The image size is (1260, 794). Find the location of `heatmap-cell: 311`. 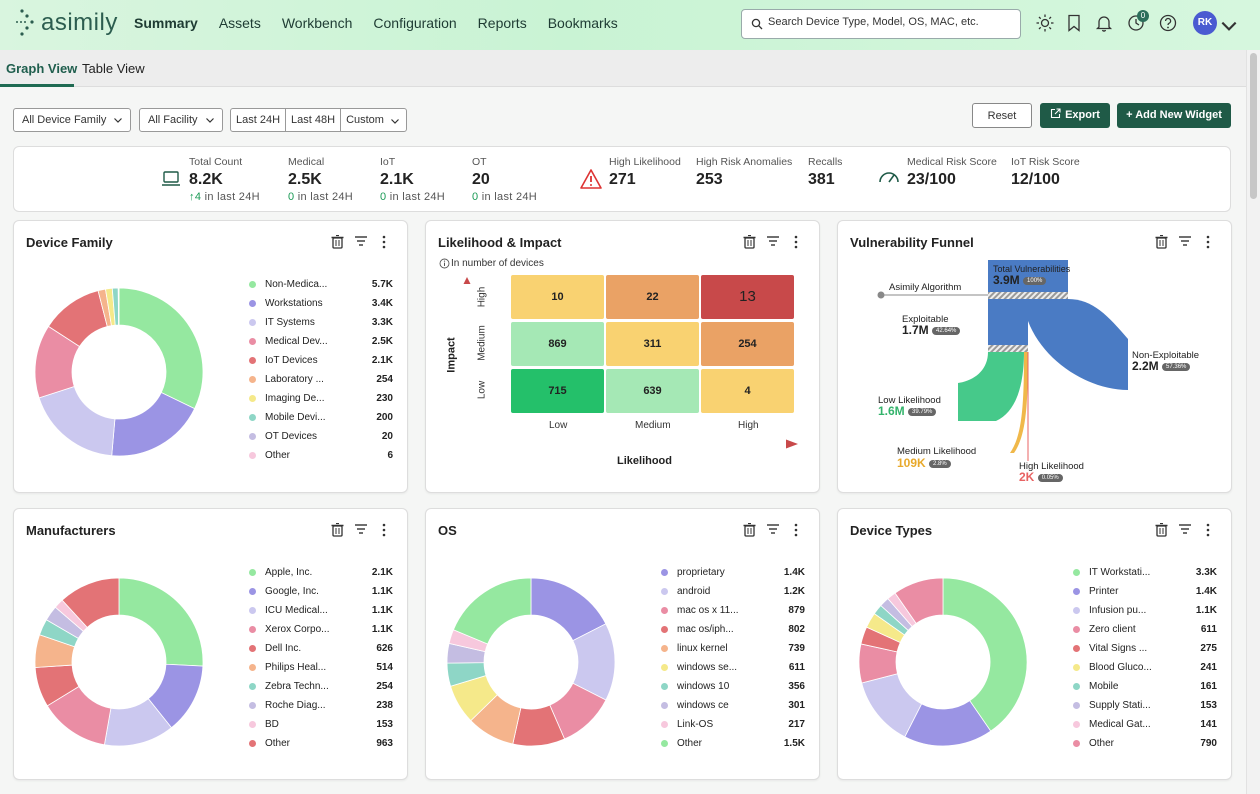

heatmap-cell: 311 is located at coordinates (652, 344).